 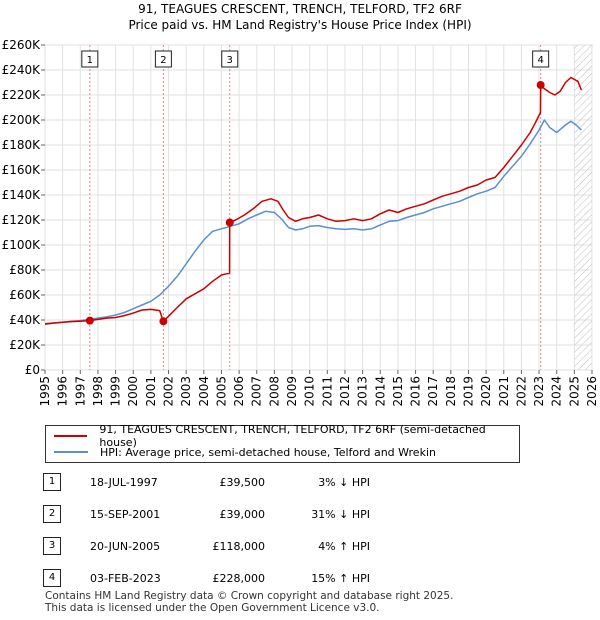 I want to click on legend-swatch-hpi, so click(x=71, y=452).